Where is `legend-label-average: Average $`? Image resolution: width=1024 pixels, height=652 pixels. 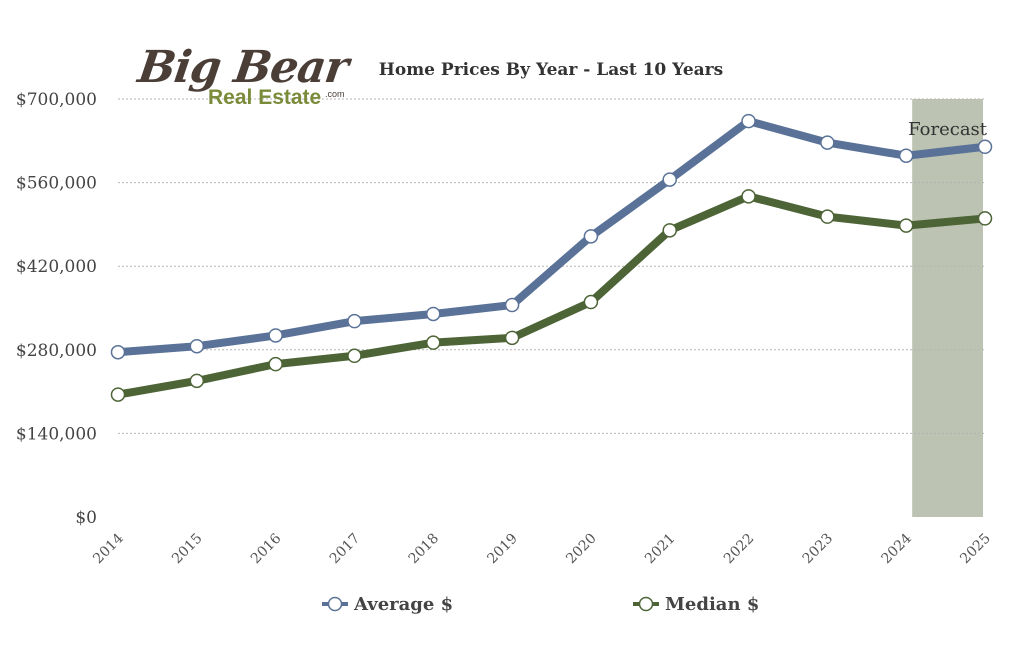
legend-label-average: Average $ is located at coordinates (403, 604).